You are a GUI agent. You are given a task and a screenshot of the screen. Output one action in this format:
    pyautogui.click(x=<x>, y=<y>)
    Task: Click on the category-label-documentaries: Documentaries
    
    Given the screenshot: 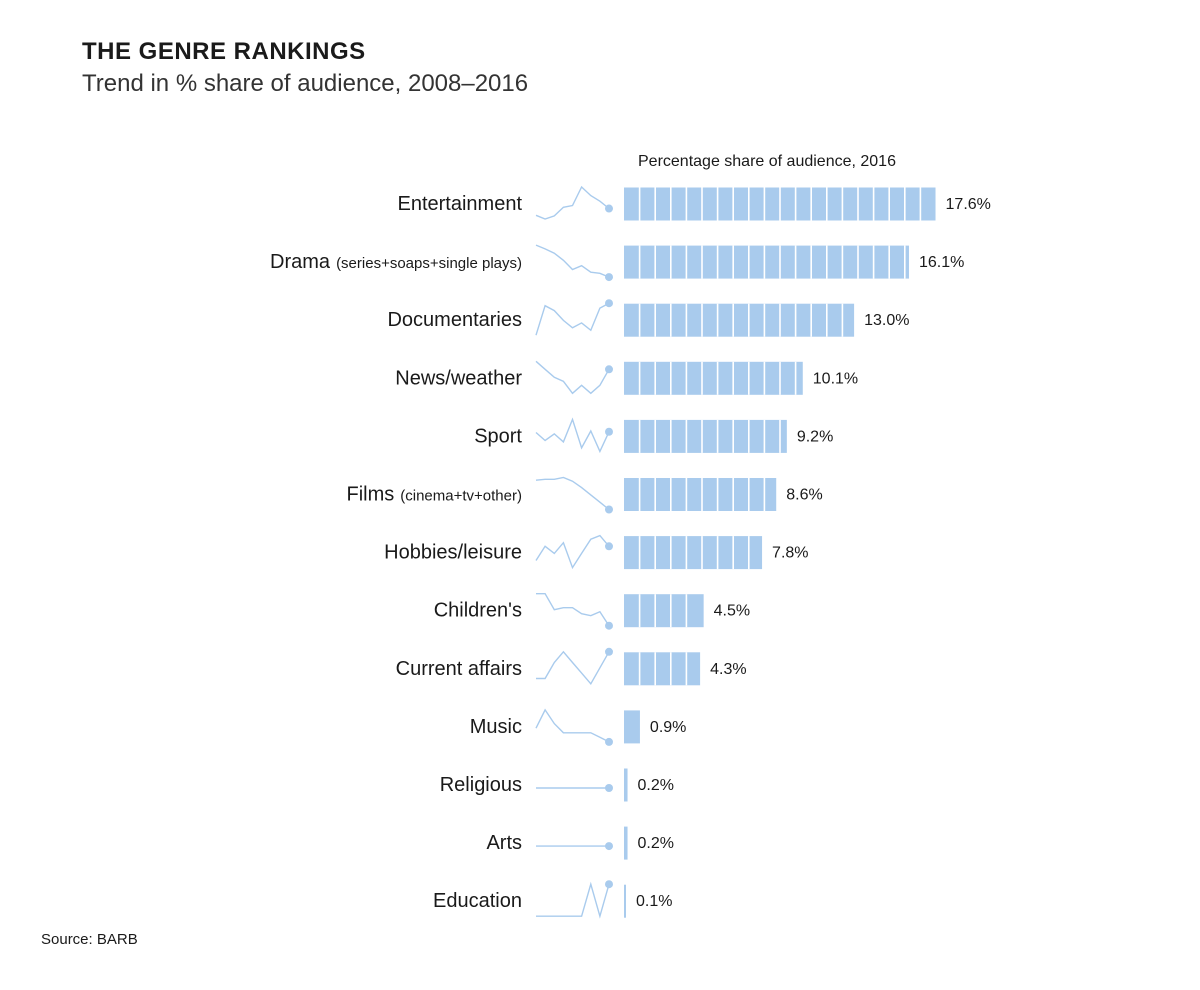 What is the action you would take?
    pyautogui.click(x=454, y=320)
    